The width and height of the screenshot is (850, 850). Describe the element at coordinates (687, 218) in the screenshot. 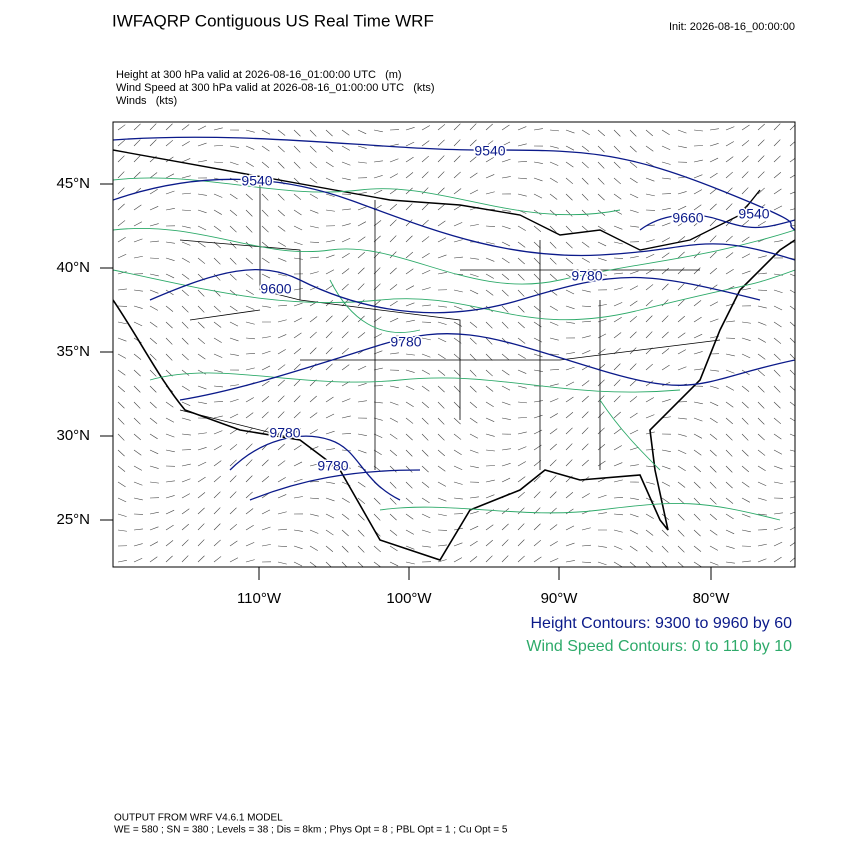

I see `contour-label: 9660` at that location.